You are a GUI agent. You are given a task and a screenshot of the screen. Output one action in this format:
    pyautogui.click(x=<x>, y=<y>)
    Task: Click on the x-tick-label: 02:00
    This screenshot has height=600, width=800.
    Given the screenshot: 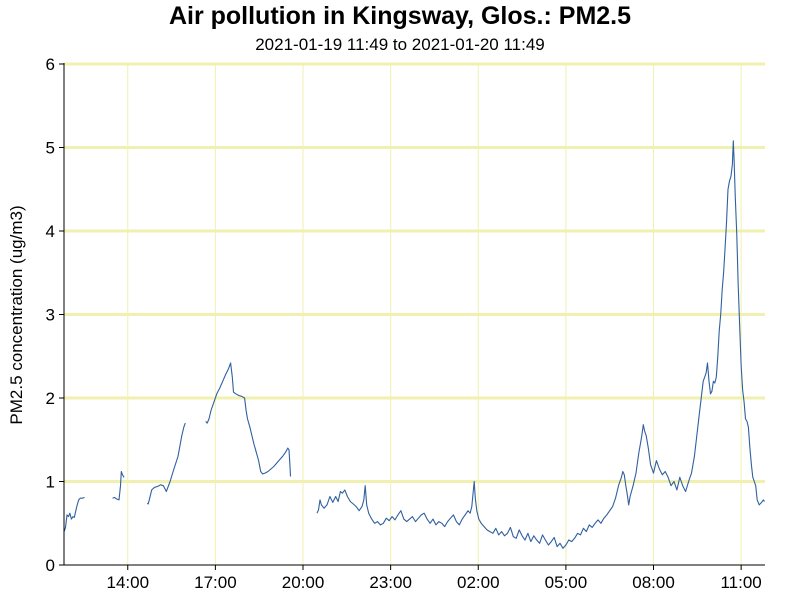 What is the action you would take?
    pyautogui.click(x=478, y=582)
    